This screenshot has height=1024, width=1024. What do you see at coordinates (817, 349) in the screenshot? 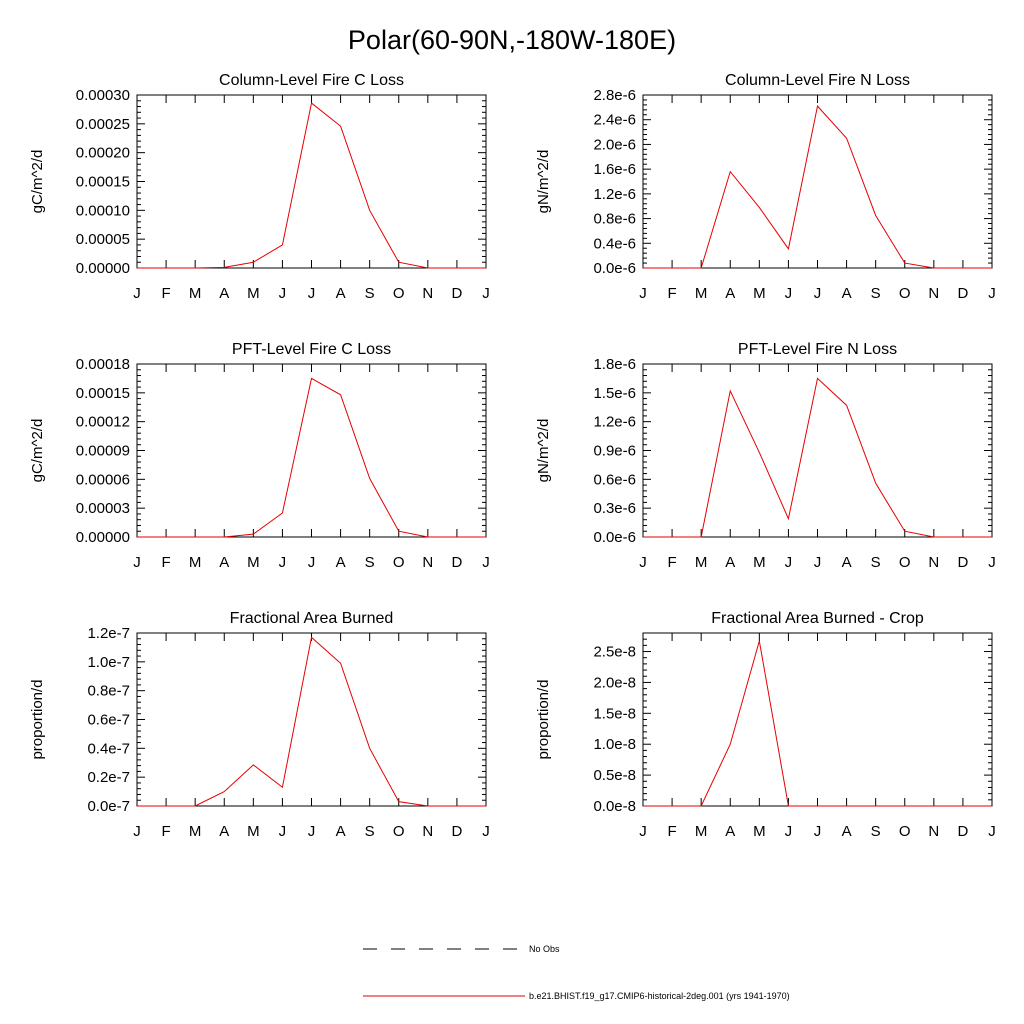
I see `panel-title: PFT-Level Fire N Loss` at bounding box center [817, 349].